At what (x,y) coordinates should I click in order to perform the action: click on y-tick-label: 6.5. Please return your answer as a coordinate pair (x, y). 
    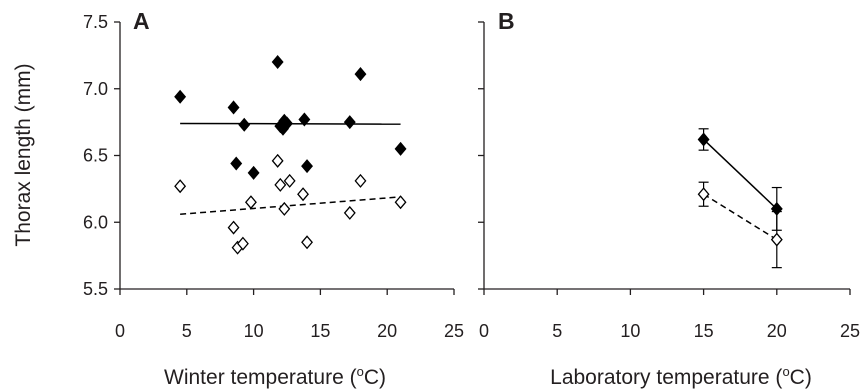
    Looking at the image, I should click on (95, 156).